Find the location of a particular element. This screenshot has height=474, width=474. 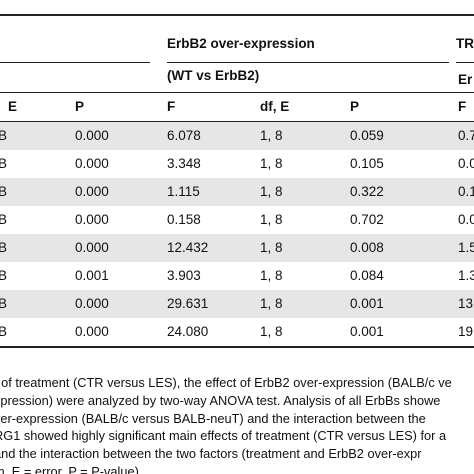

table-bottom-rule is located at coordinates (237, 347).